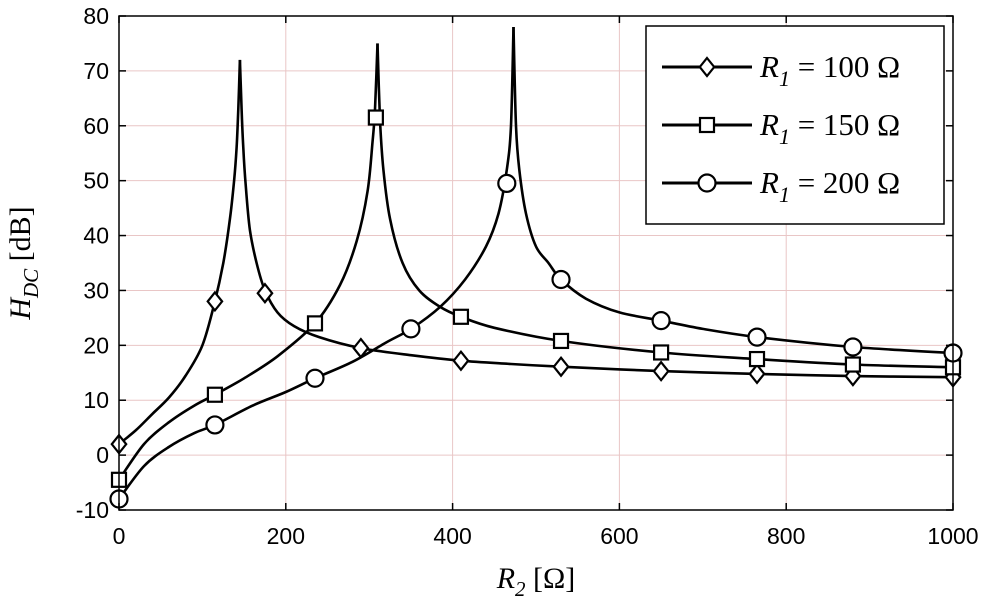 This screenshot has width=990, height=610. I want to click on y-tick-label: 30, so click(96, 290).